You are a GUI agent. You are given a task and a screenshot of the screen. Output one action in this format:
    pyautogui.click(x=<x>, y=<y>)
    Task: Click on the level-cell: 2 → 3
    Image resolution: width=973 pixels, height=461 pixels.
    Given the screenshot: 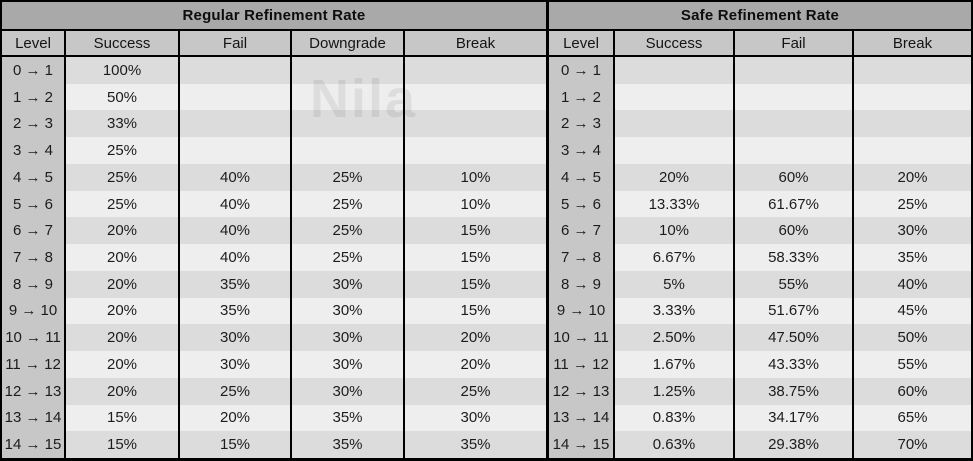 What is the action you would take?
    pyautogui.click(x=34, y=124)
    